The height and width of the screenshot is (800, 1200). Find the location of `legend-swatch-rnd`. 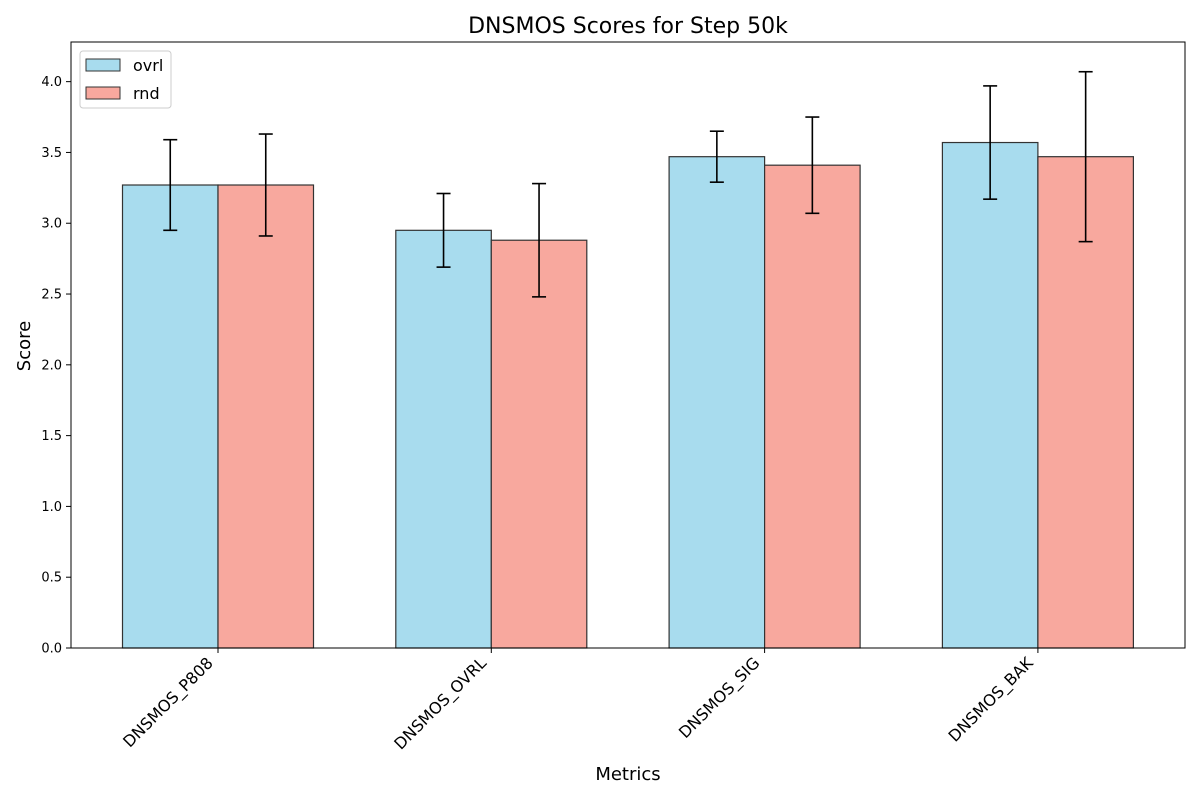

legend-swatch-rnd is located at coordinates (103, 93).